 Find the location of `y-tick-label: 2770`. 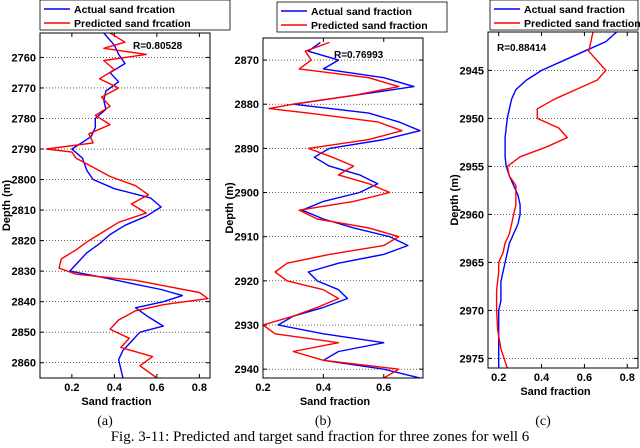

y-tick-label: 2770 is located at coordinates (24, 89).